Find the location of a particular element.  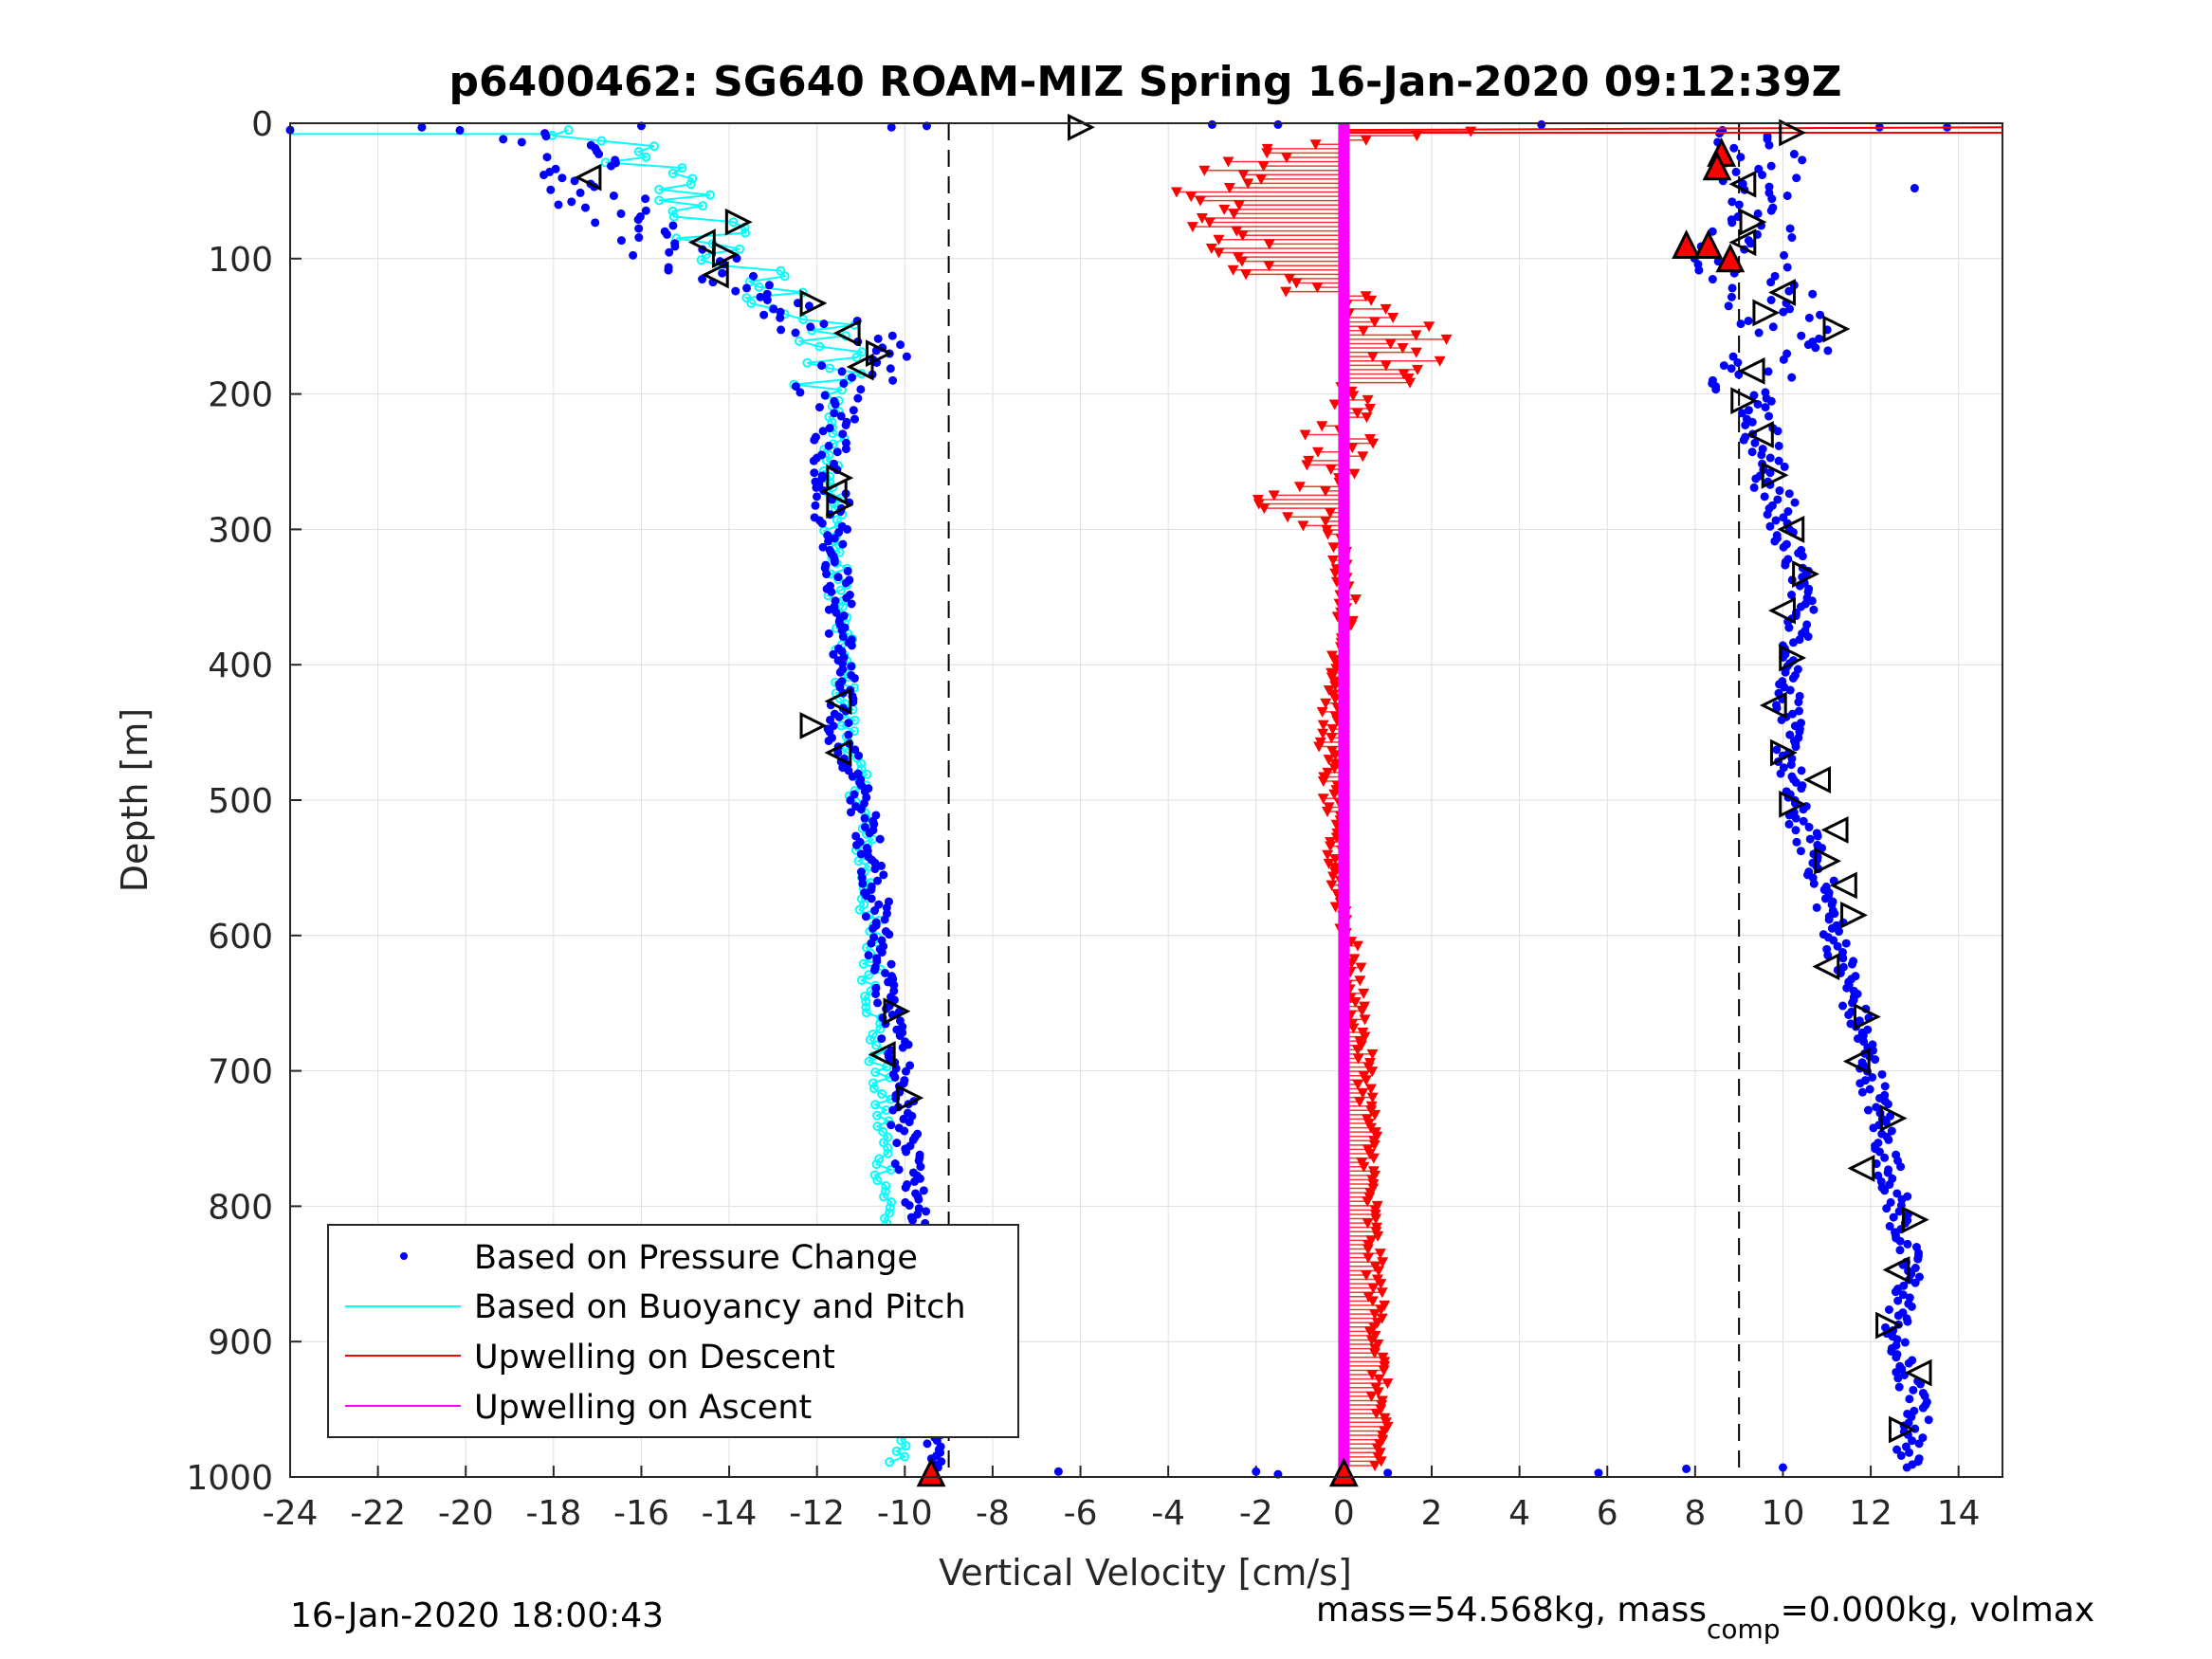

upwelling-descent-surface-line is located at coordinates (1673, 129).